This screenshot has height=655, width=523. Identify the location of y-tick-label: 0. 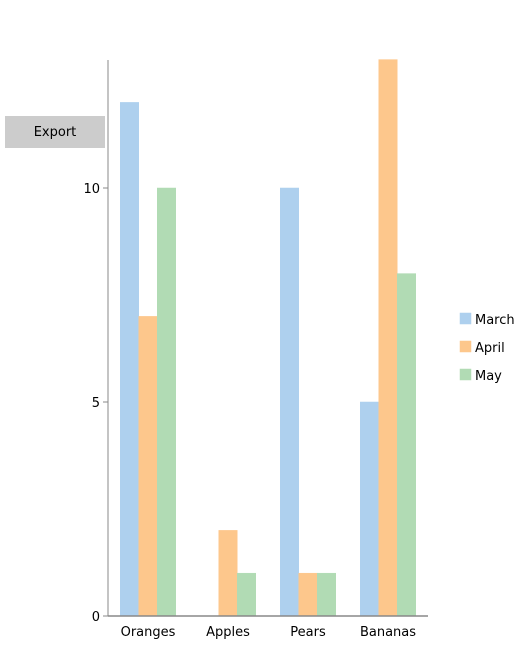
(96, 617).